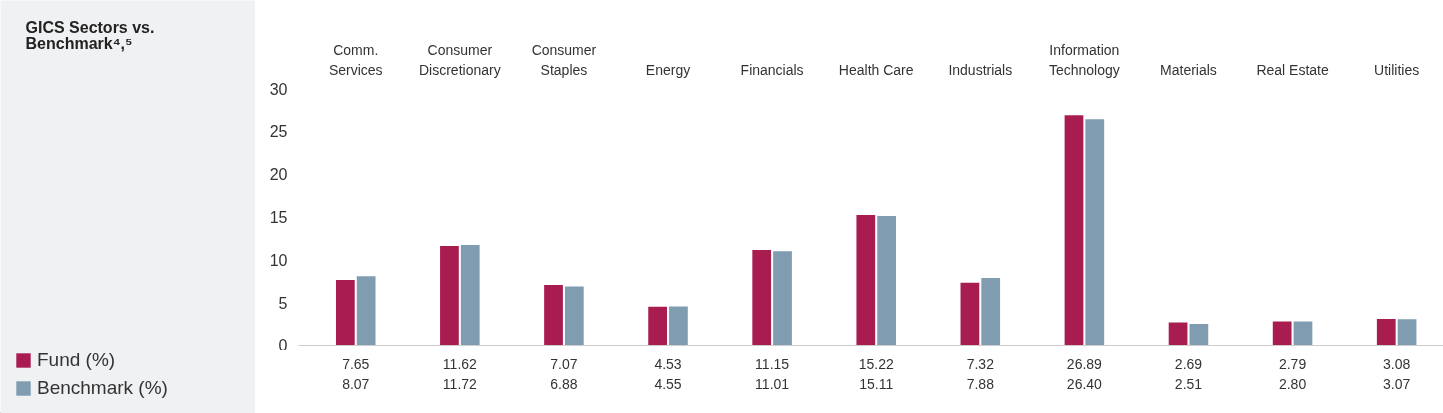  Describe the element at coordinates (1397, 363) in the screenshot. I see `data-label: 3.08` at that location.